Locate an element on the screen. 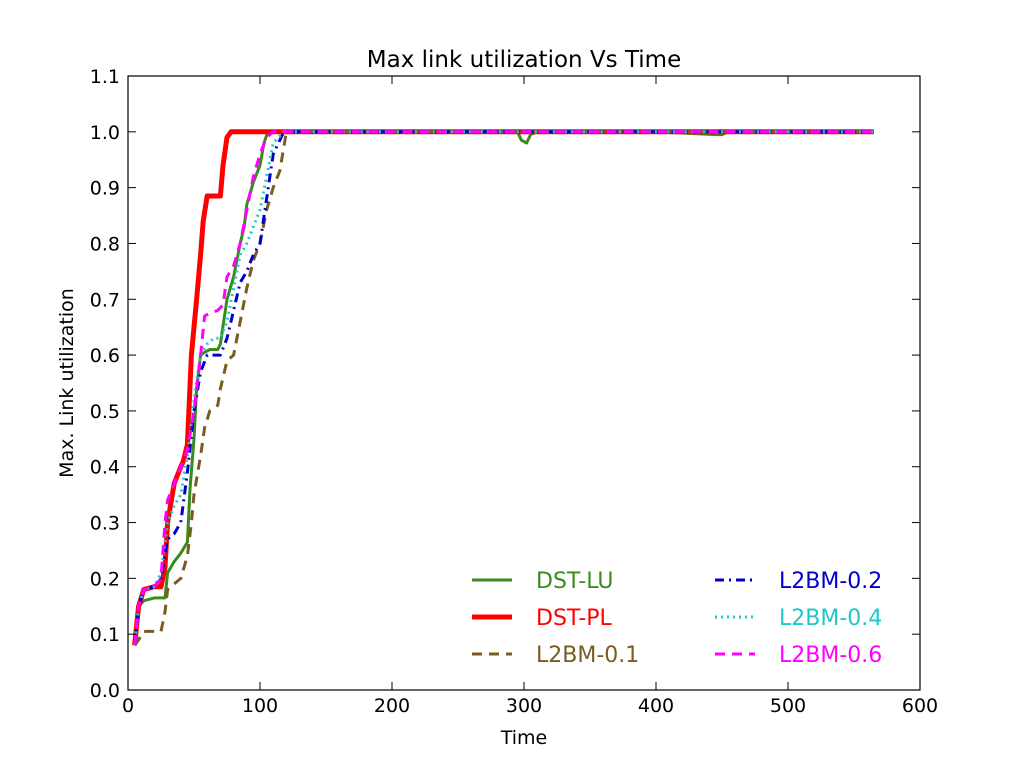 The width and height of the screenshot is (1024, 768). y-tick-label: 0.7 is located at coordinates (105, 300).